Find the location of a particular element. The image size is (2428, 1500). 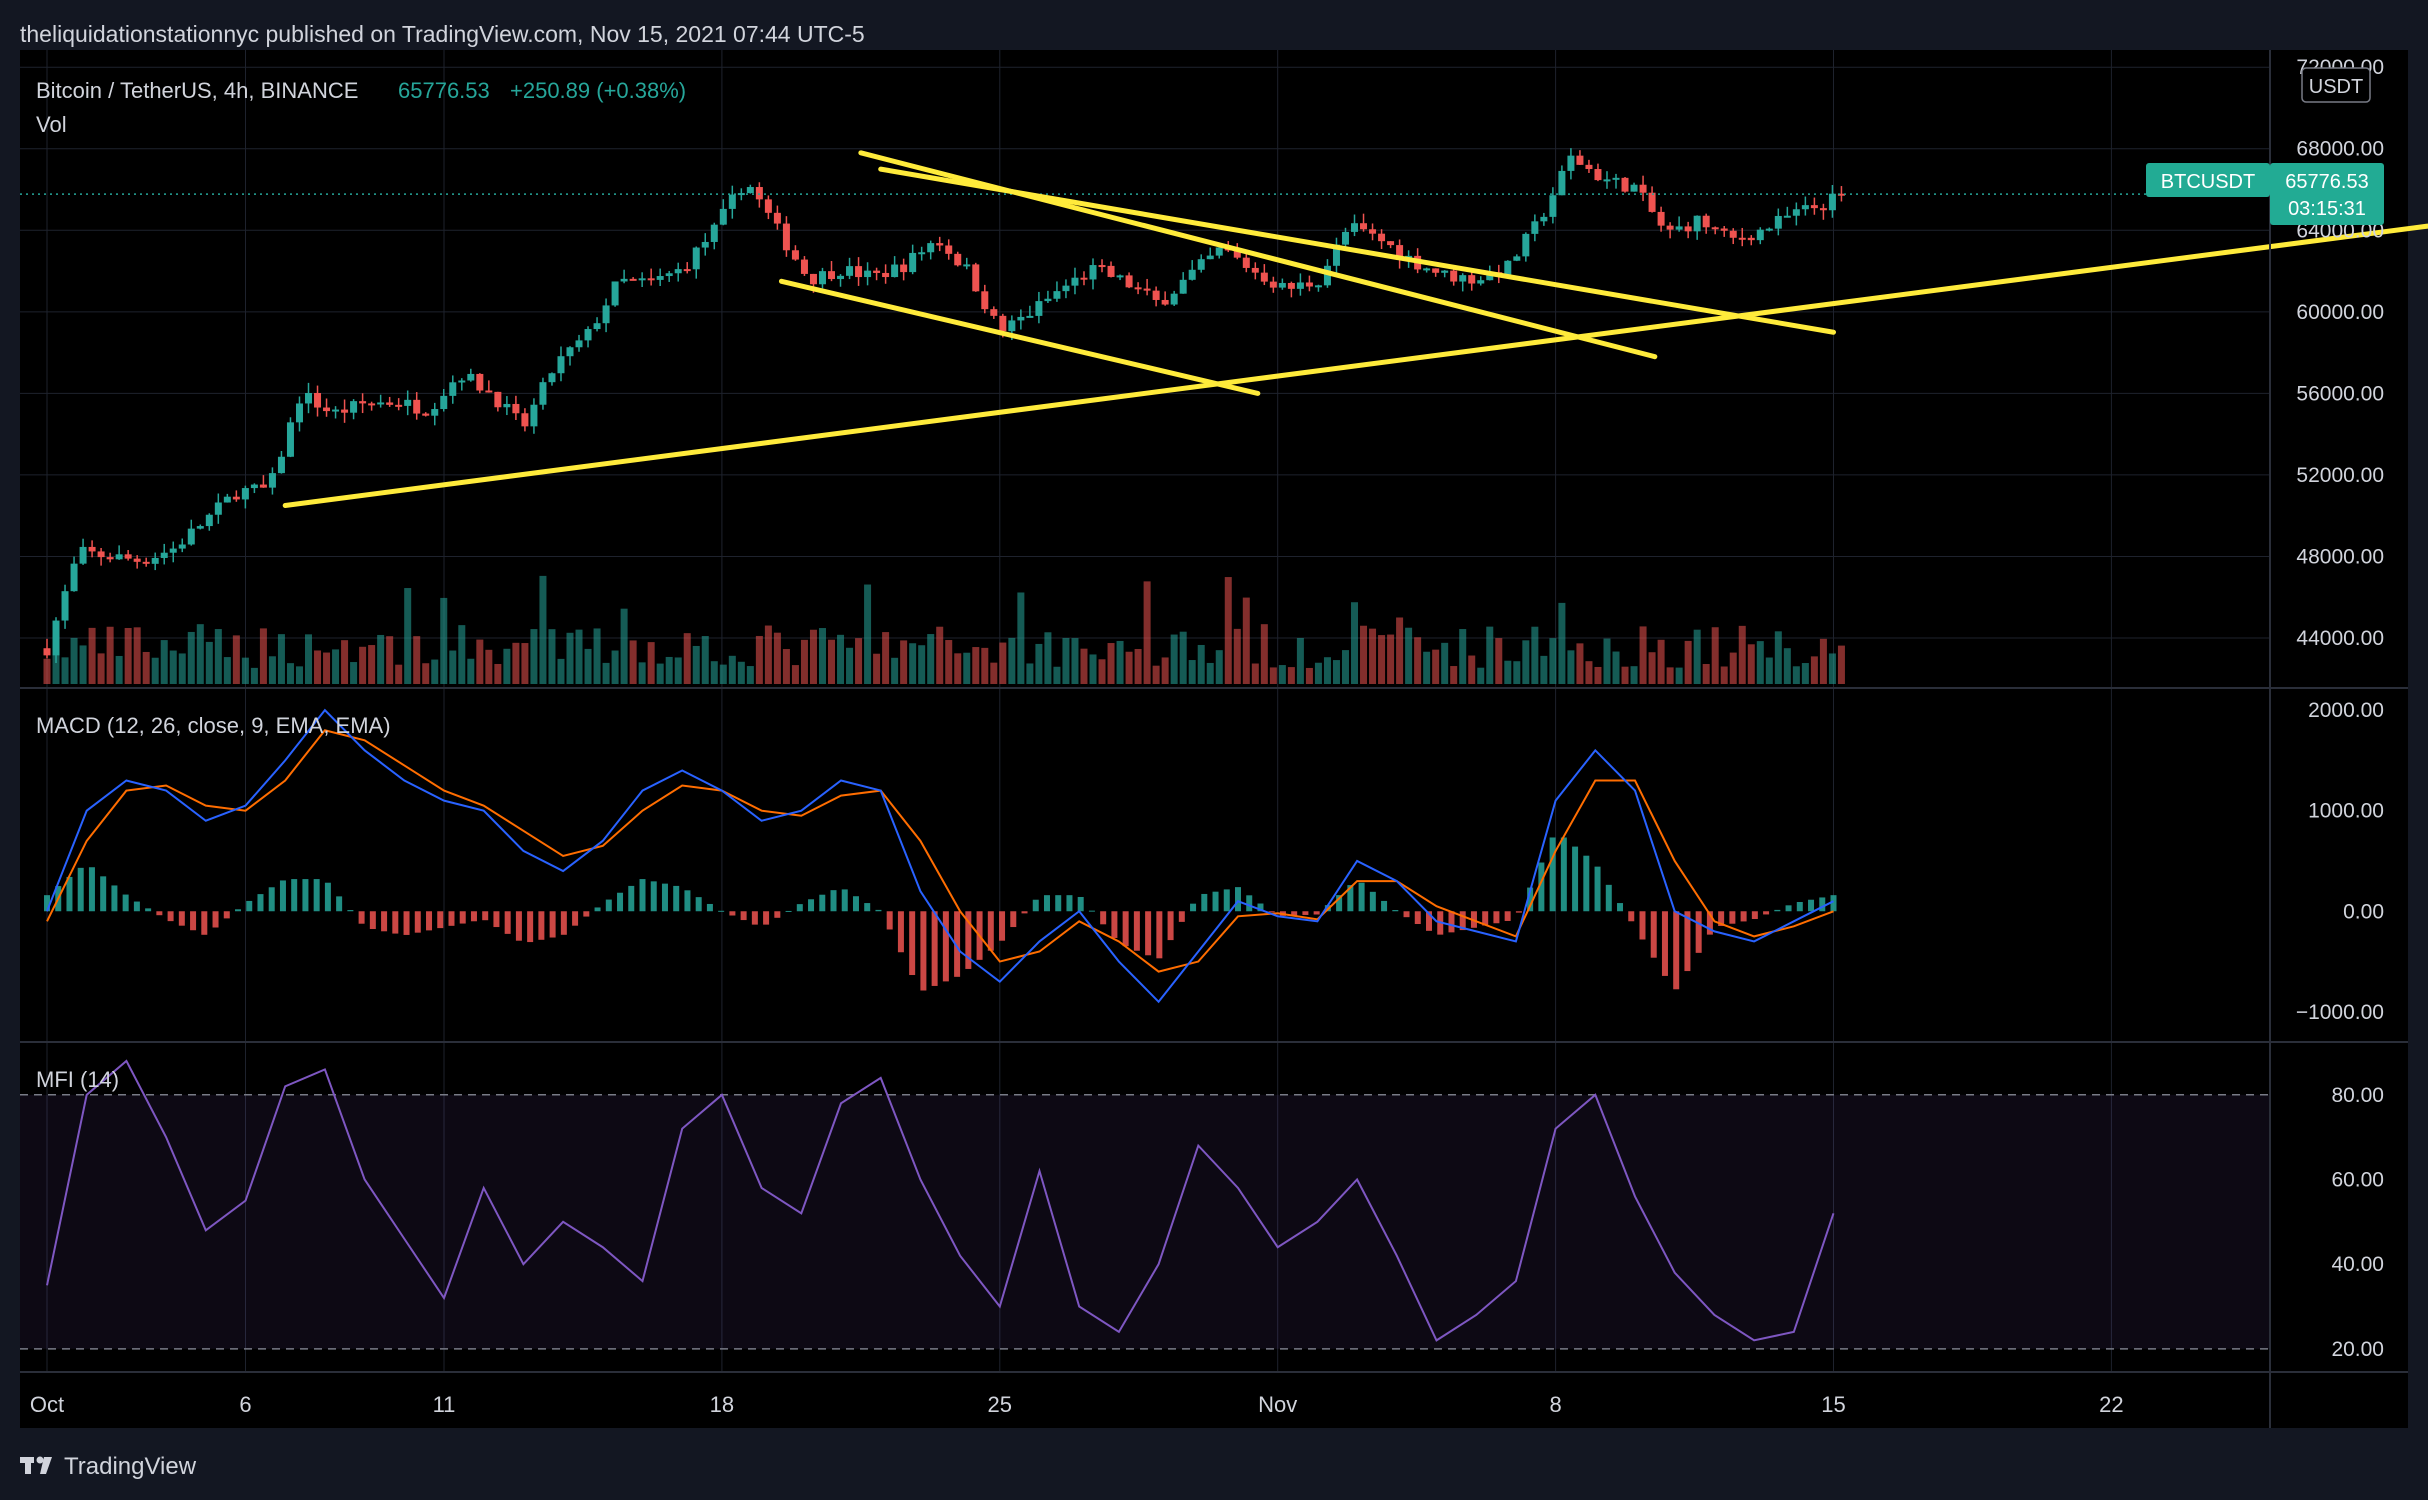

trendline is located at coordinates (1019, 337).